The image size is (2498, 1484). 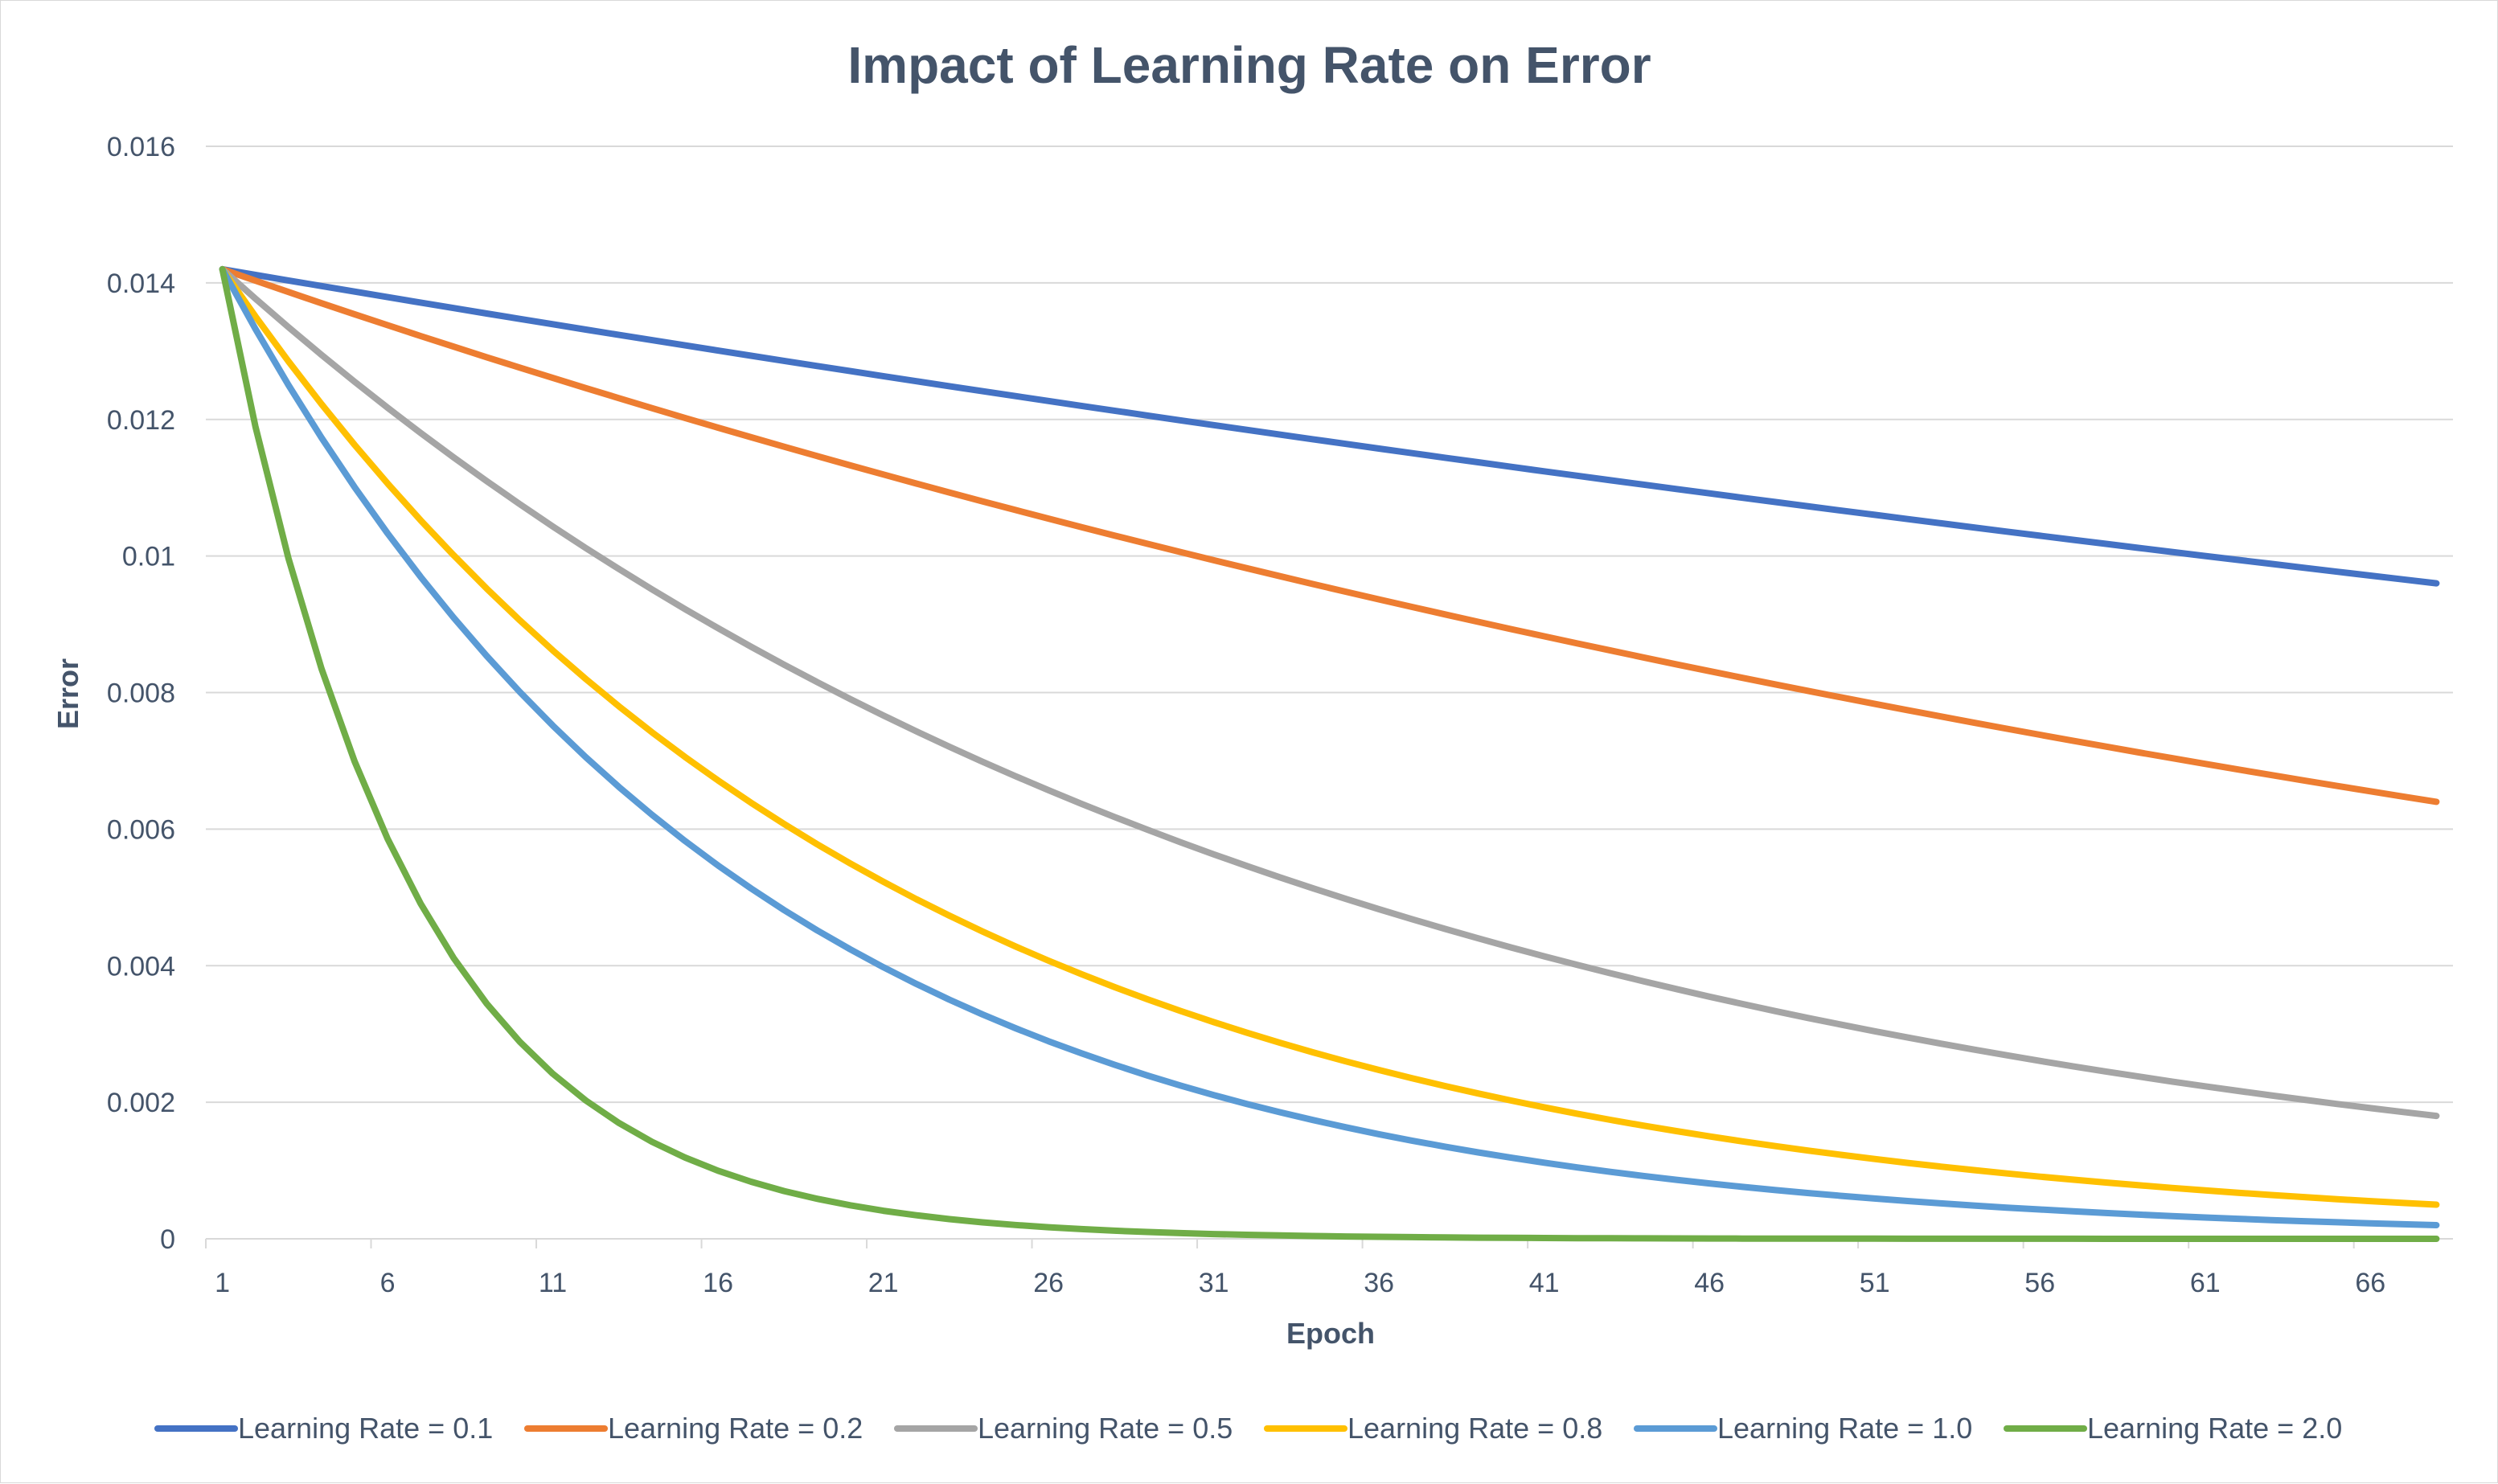 What do you see at coordinates (141, 966) in the screenshot?
I see `y-tick-label: 0.004` at bounding box center [141, 966].